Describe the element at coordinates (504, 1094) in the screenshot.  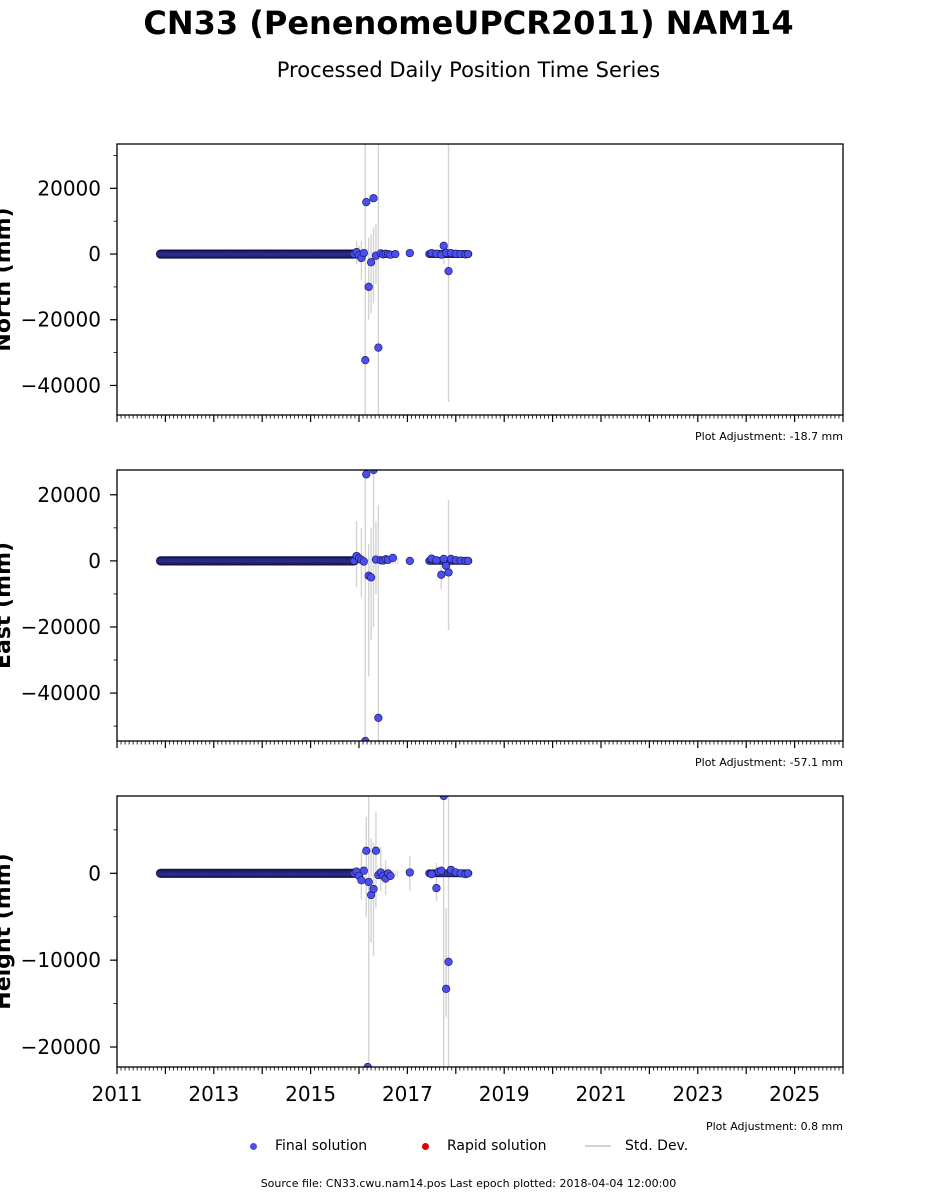
I see `x-tick-label: 2019` at that location.